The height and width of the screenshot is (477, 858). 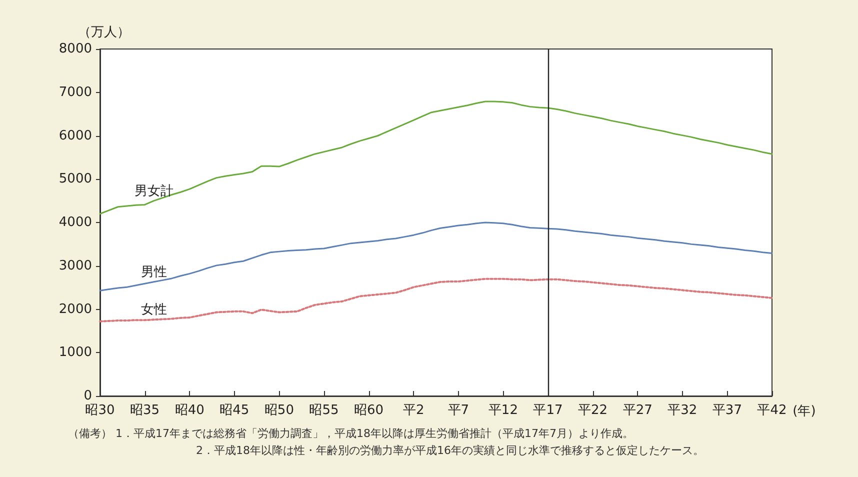 What do you see at coordinates (145, 410) in the screenshot?
I see `x-tick-label: 昭35` at bounding box center [145, 410].